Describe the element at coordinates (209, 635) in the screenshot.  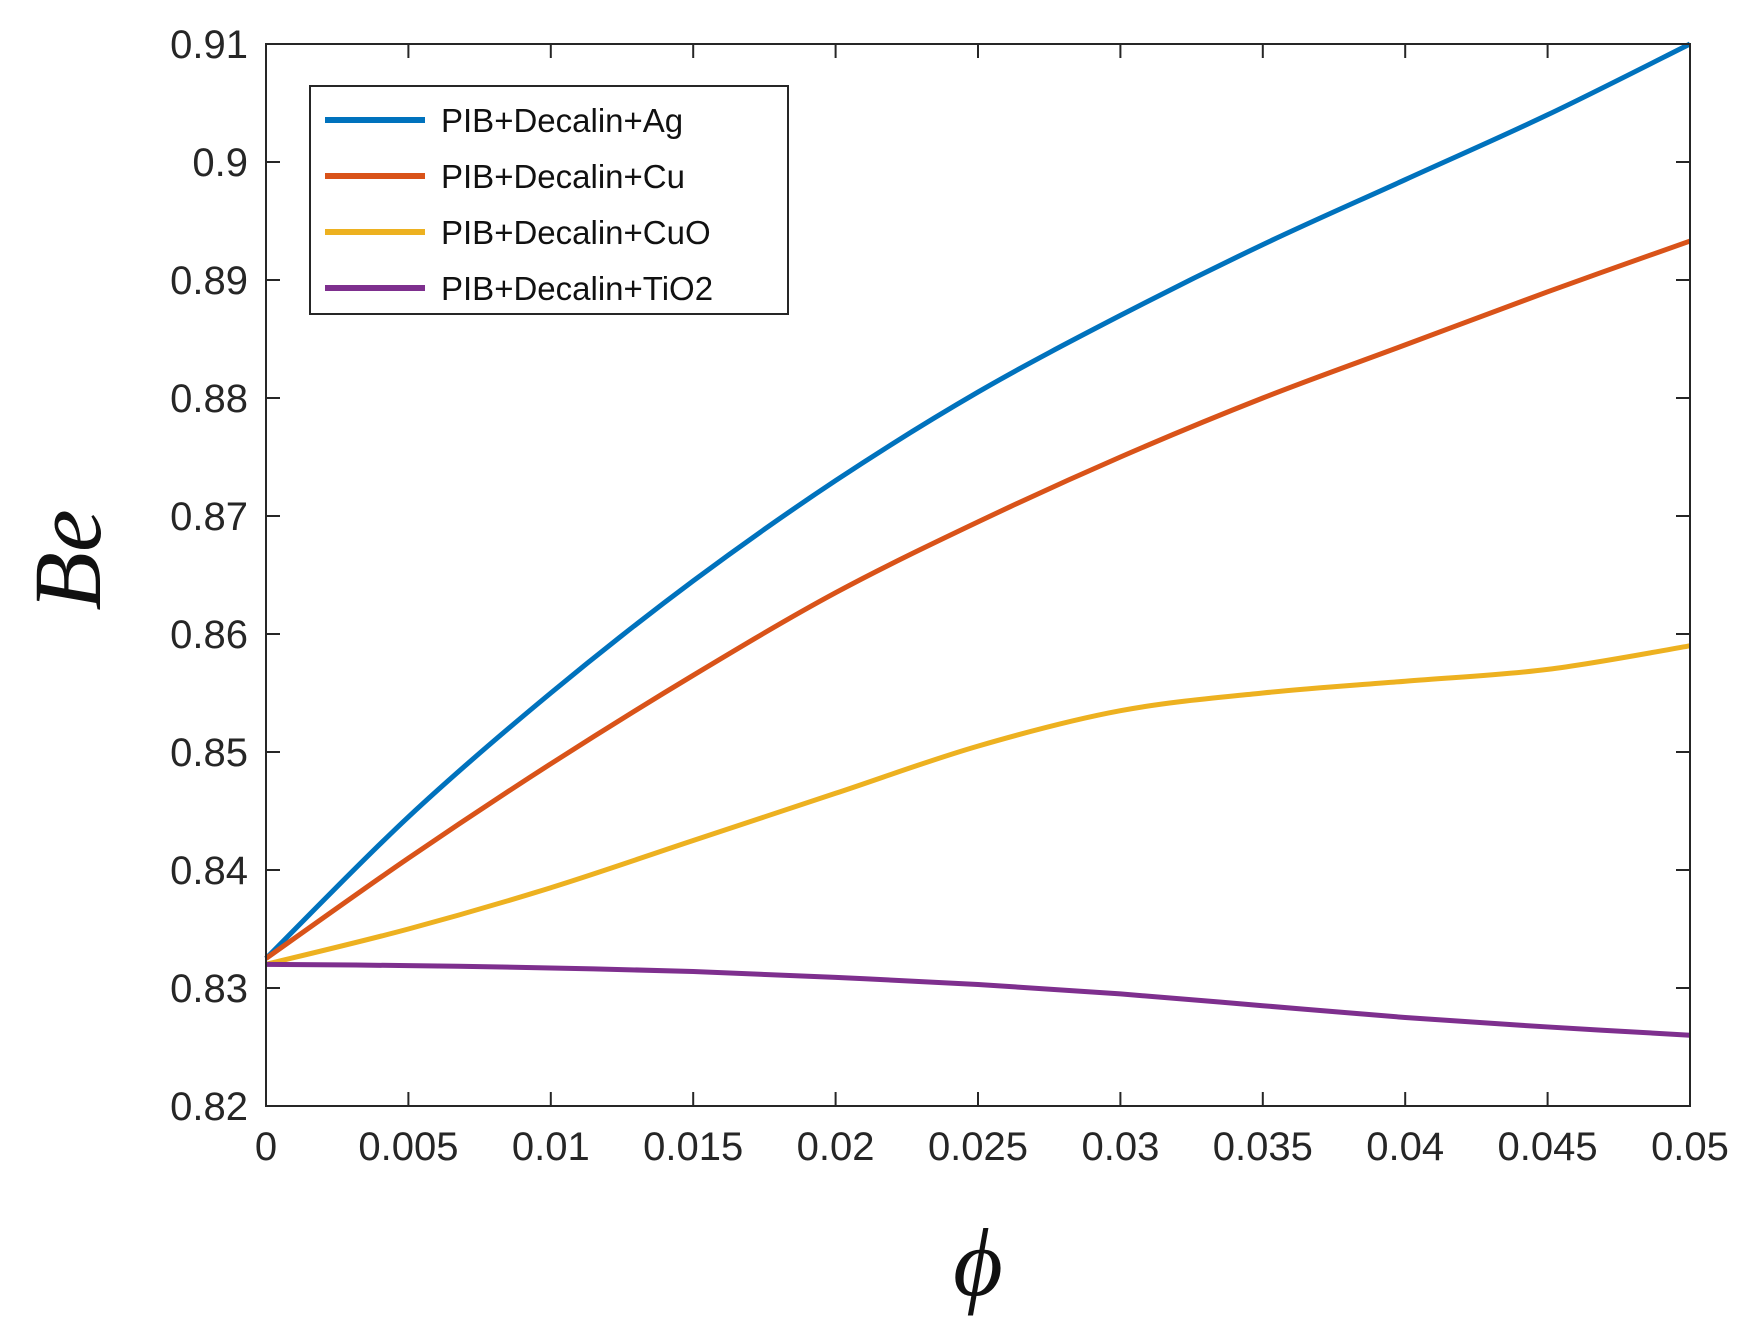
I see `y-tick-label: 0.86` at that location.